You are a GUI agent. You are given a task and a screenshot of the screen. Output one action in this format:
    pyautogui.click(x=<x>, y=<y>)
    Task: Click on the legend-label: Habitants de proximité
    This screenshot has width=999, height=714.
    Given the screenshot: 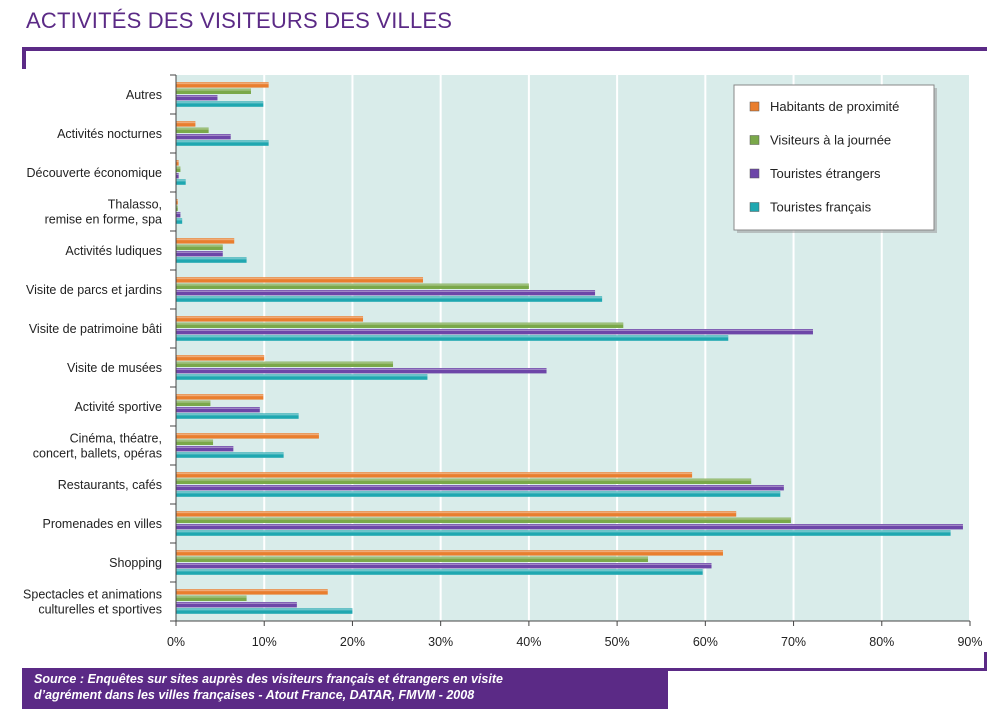 What is the action you would take?
    pyautogui.click(x=834, y=106)
    